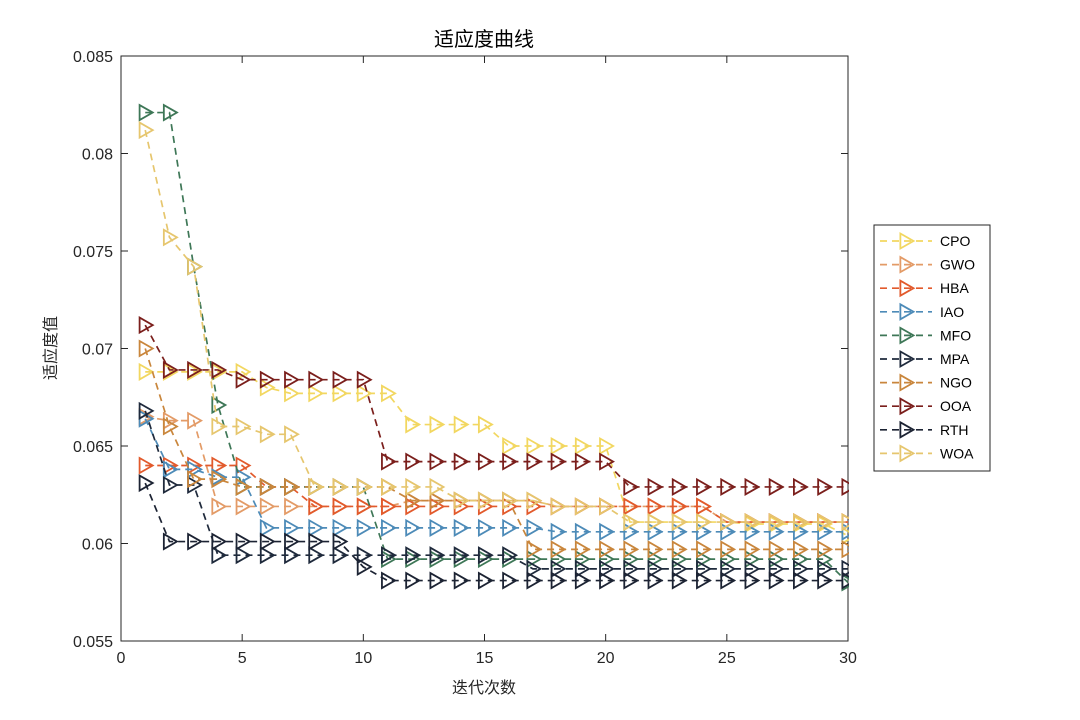 The height and width of the screenshot is (720, 1080). What do you see at coordinates (922, 311) in the screenshot?
I see `legend-item-iao: IAO` at bounding box center [922, 311].